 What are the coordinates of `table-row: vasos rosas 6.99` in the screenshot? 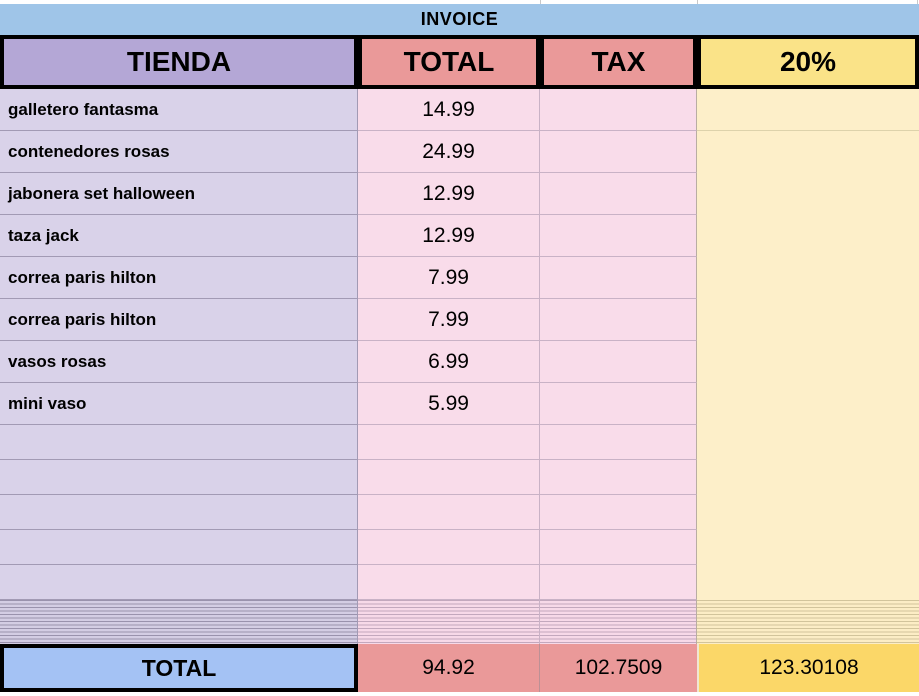 It's located at (459, 362).